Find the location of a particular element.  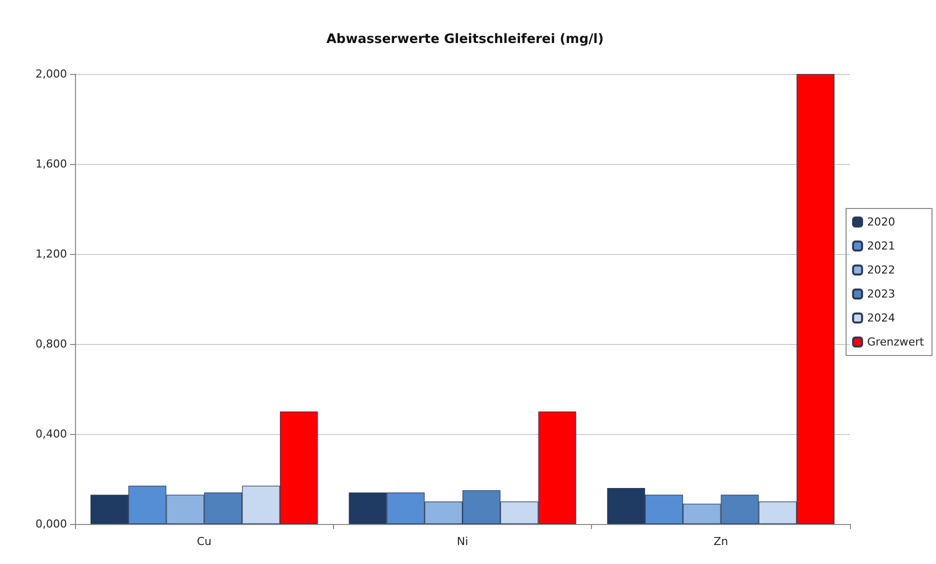

x-tick-label: Zn is located at coordinates (721, 541).